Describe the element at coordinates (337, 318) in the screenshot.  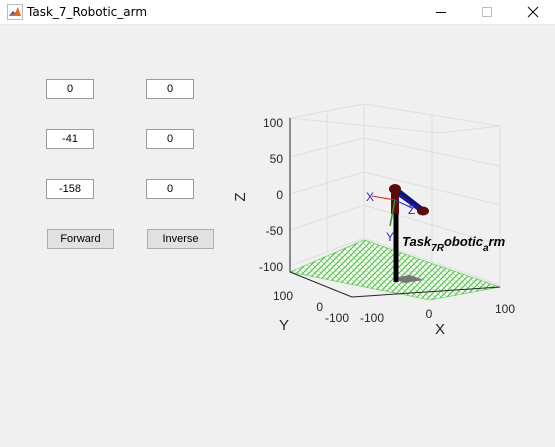
I see `y-tick: -100` at that location.